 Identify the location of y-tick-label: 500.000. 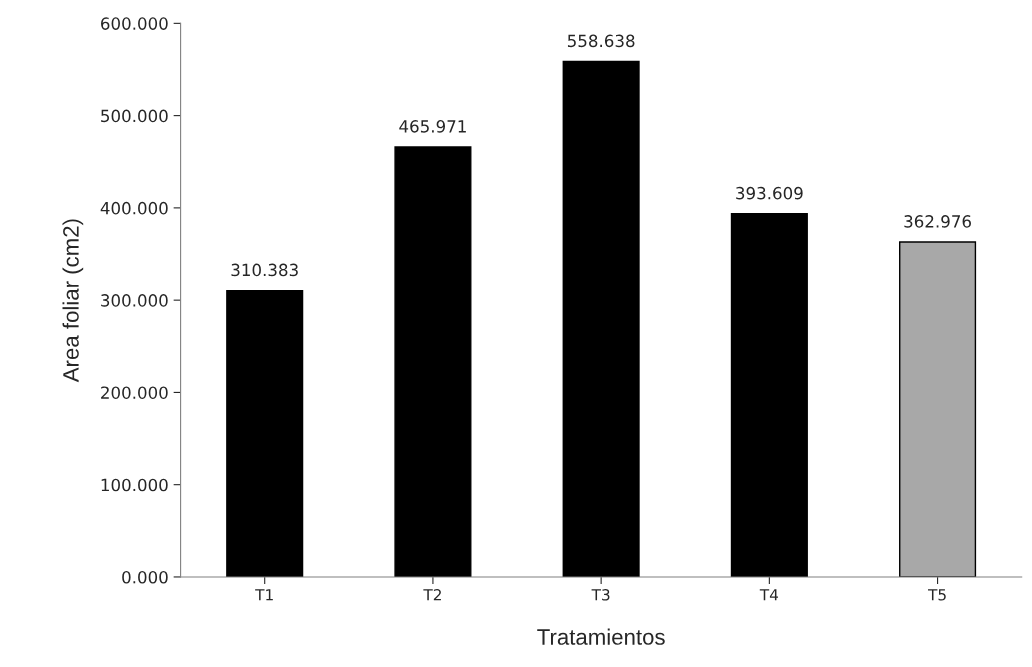
(134, 116).